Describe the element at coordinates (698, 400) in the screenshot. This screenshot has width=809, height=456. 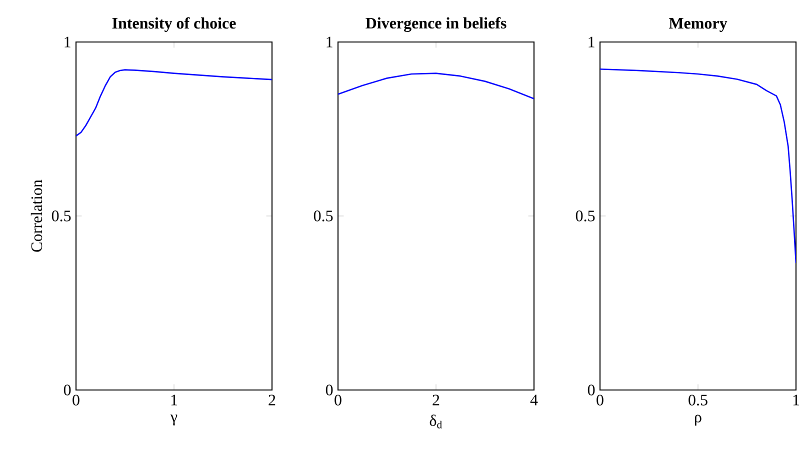
I see `x-tick-label: 0.5` at that location.